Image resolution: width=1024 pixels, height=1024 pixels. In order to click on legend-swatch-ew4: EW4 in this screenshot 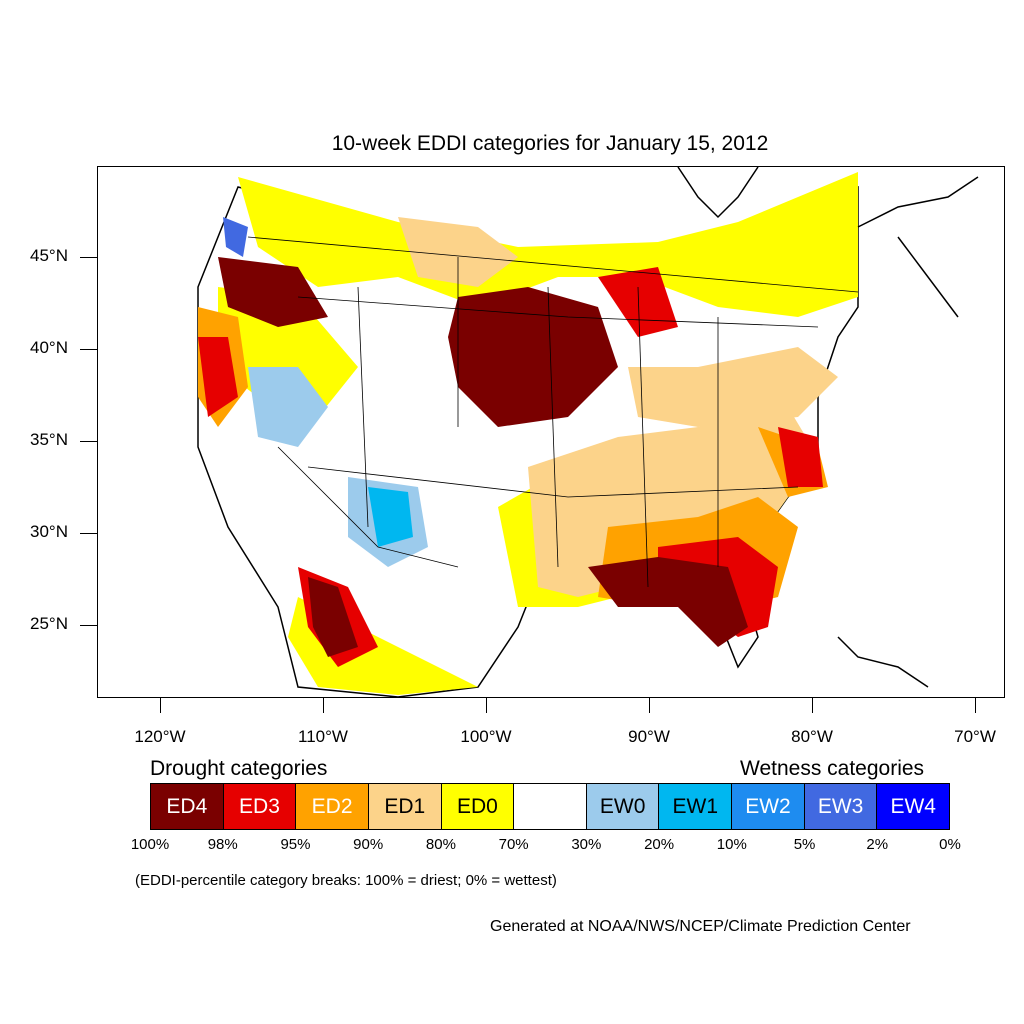, I will do `click(913, 806)`.